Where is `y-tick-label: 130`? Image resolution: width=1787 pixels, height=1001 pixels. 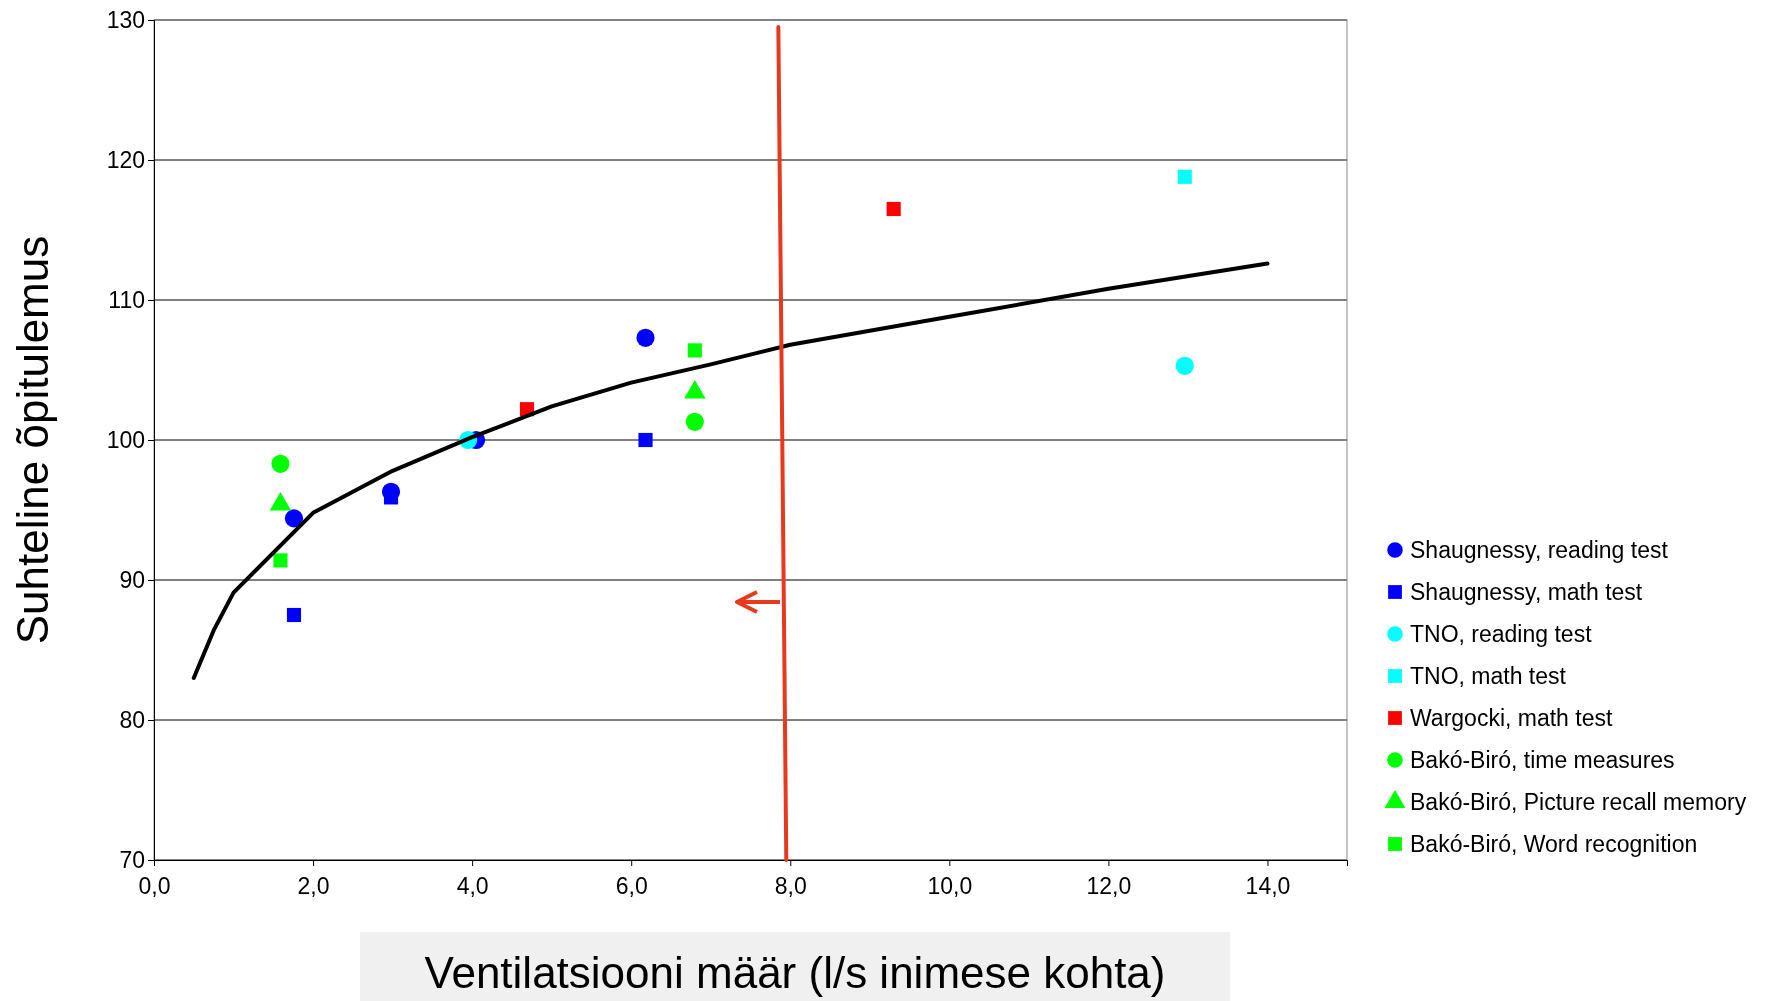
y-tick-label: 130 is located at coordinates (125, 19).